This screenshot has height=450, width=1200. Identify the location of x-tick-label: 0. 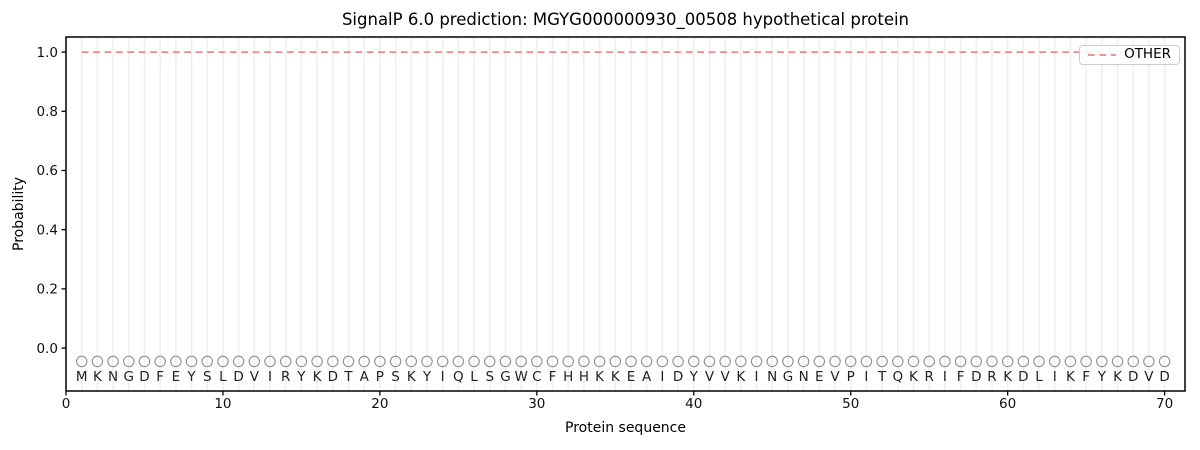
(66, 404).